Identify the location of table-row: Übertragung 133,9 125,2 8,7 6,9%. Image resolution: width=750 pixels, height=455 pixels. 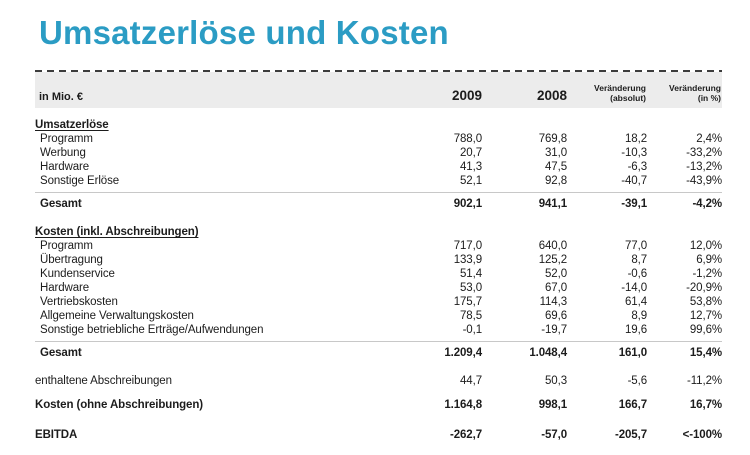
(378, 260).